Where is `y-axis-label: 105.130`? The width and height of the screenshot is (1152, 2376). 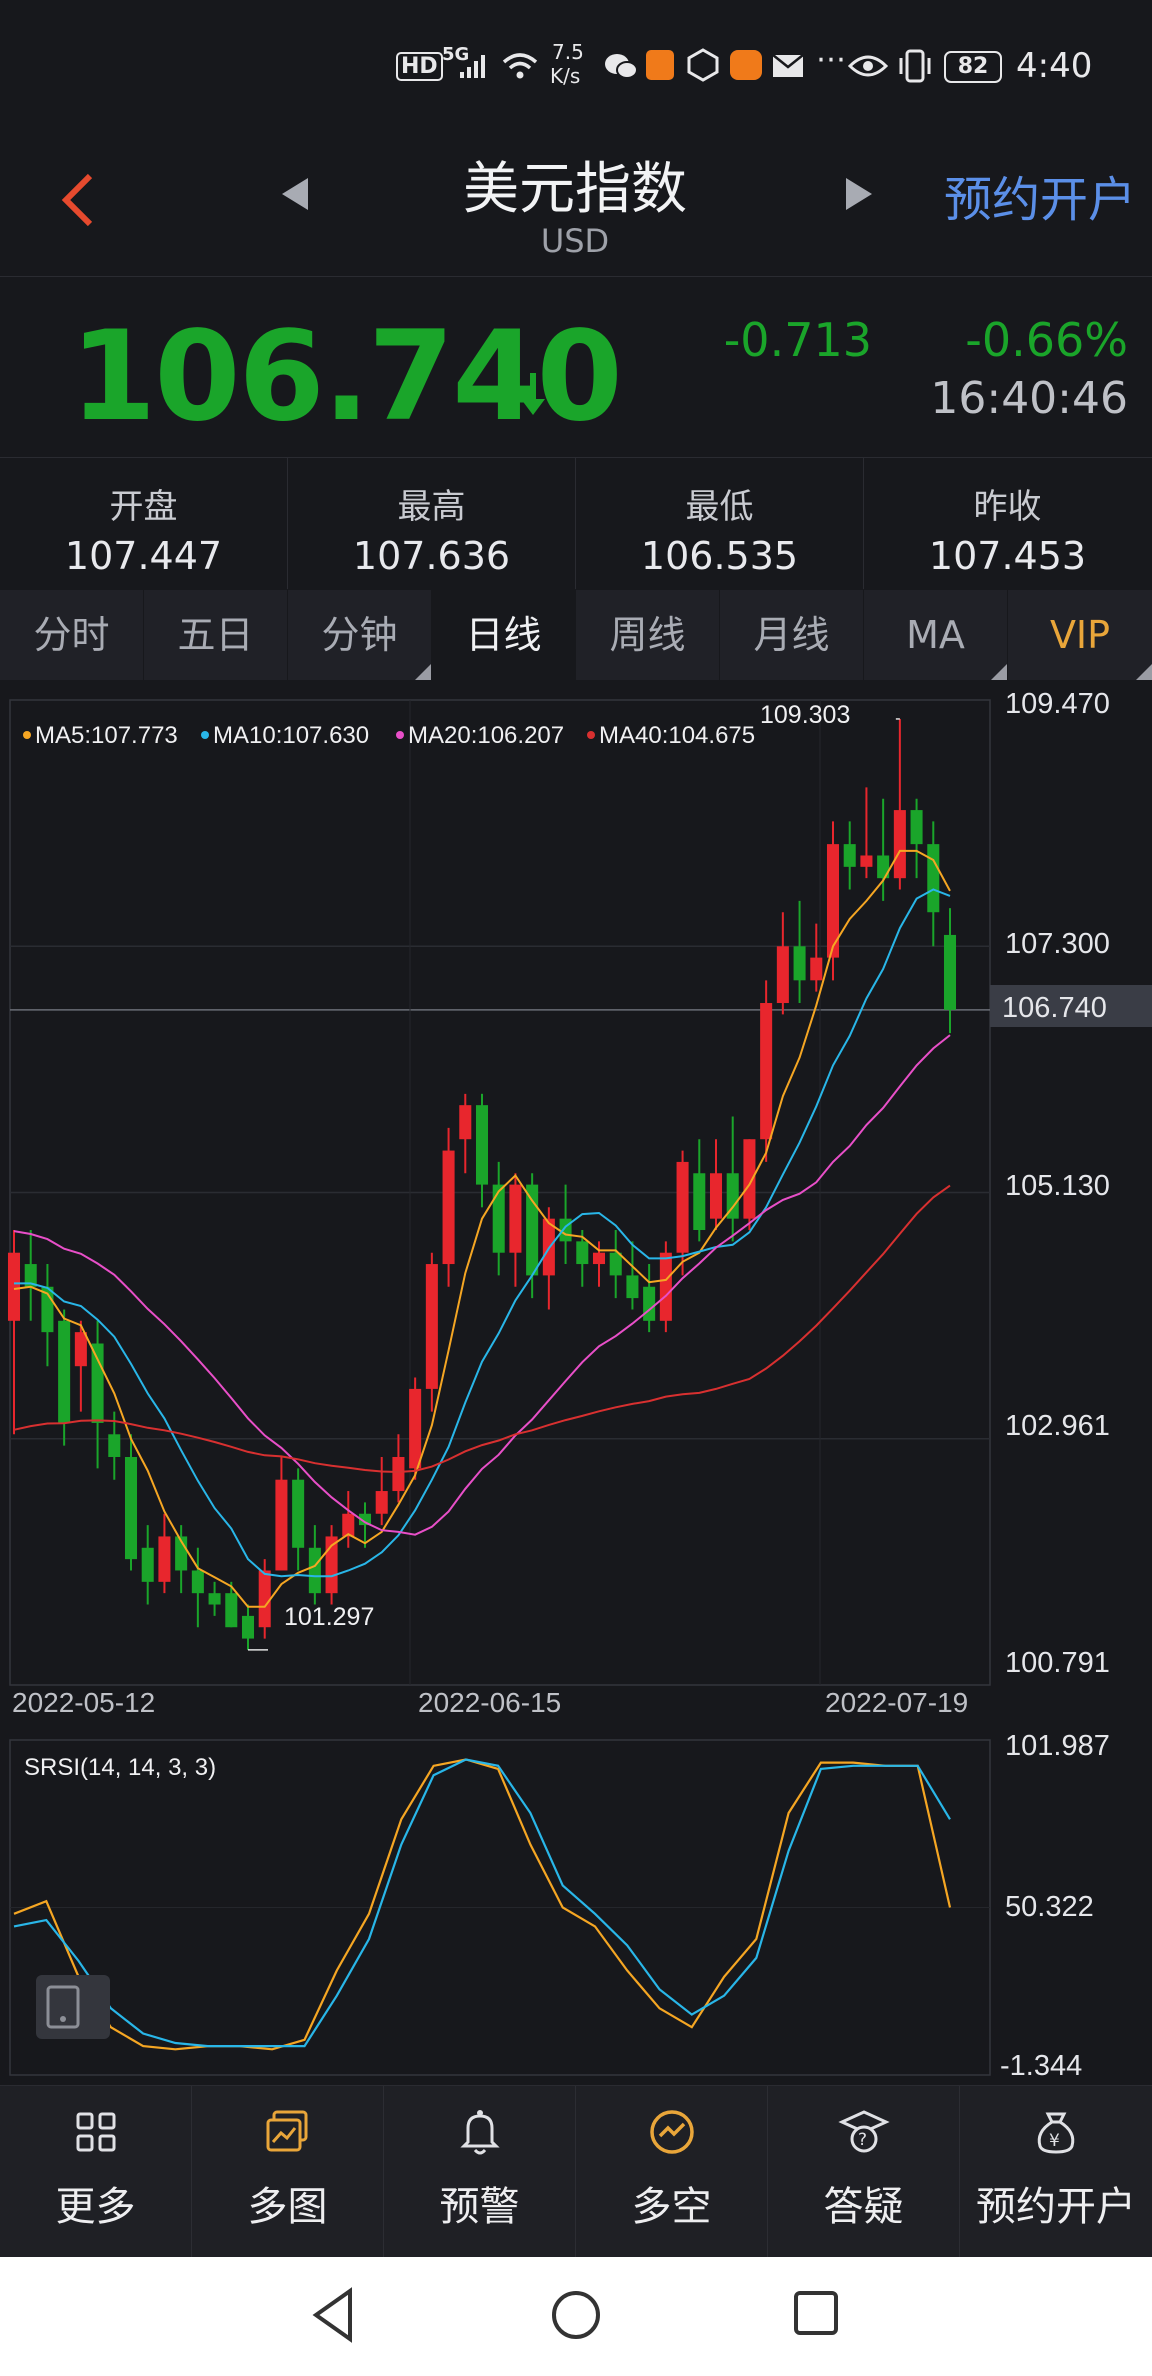
y-axis-label: 105.130 is located at coordinates (1057, 1186).